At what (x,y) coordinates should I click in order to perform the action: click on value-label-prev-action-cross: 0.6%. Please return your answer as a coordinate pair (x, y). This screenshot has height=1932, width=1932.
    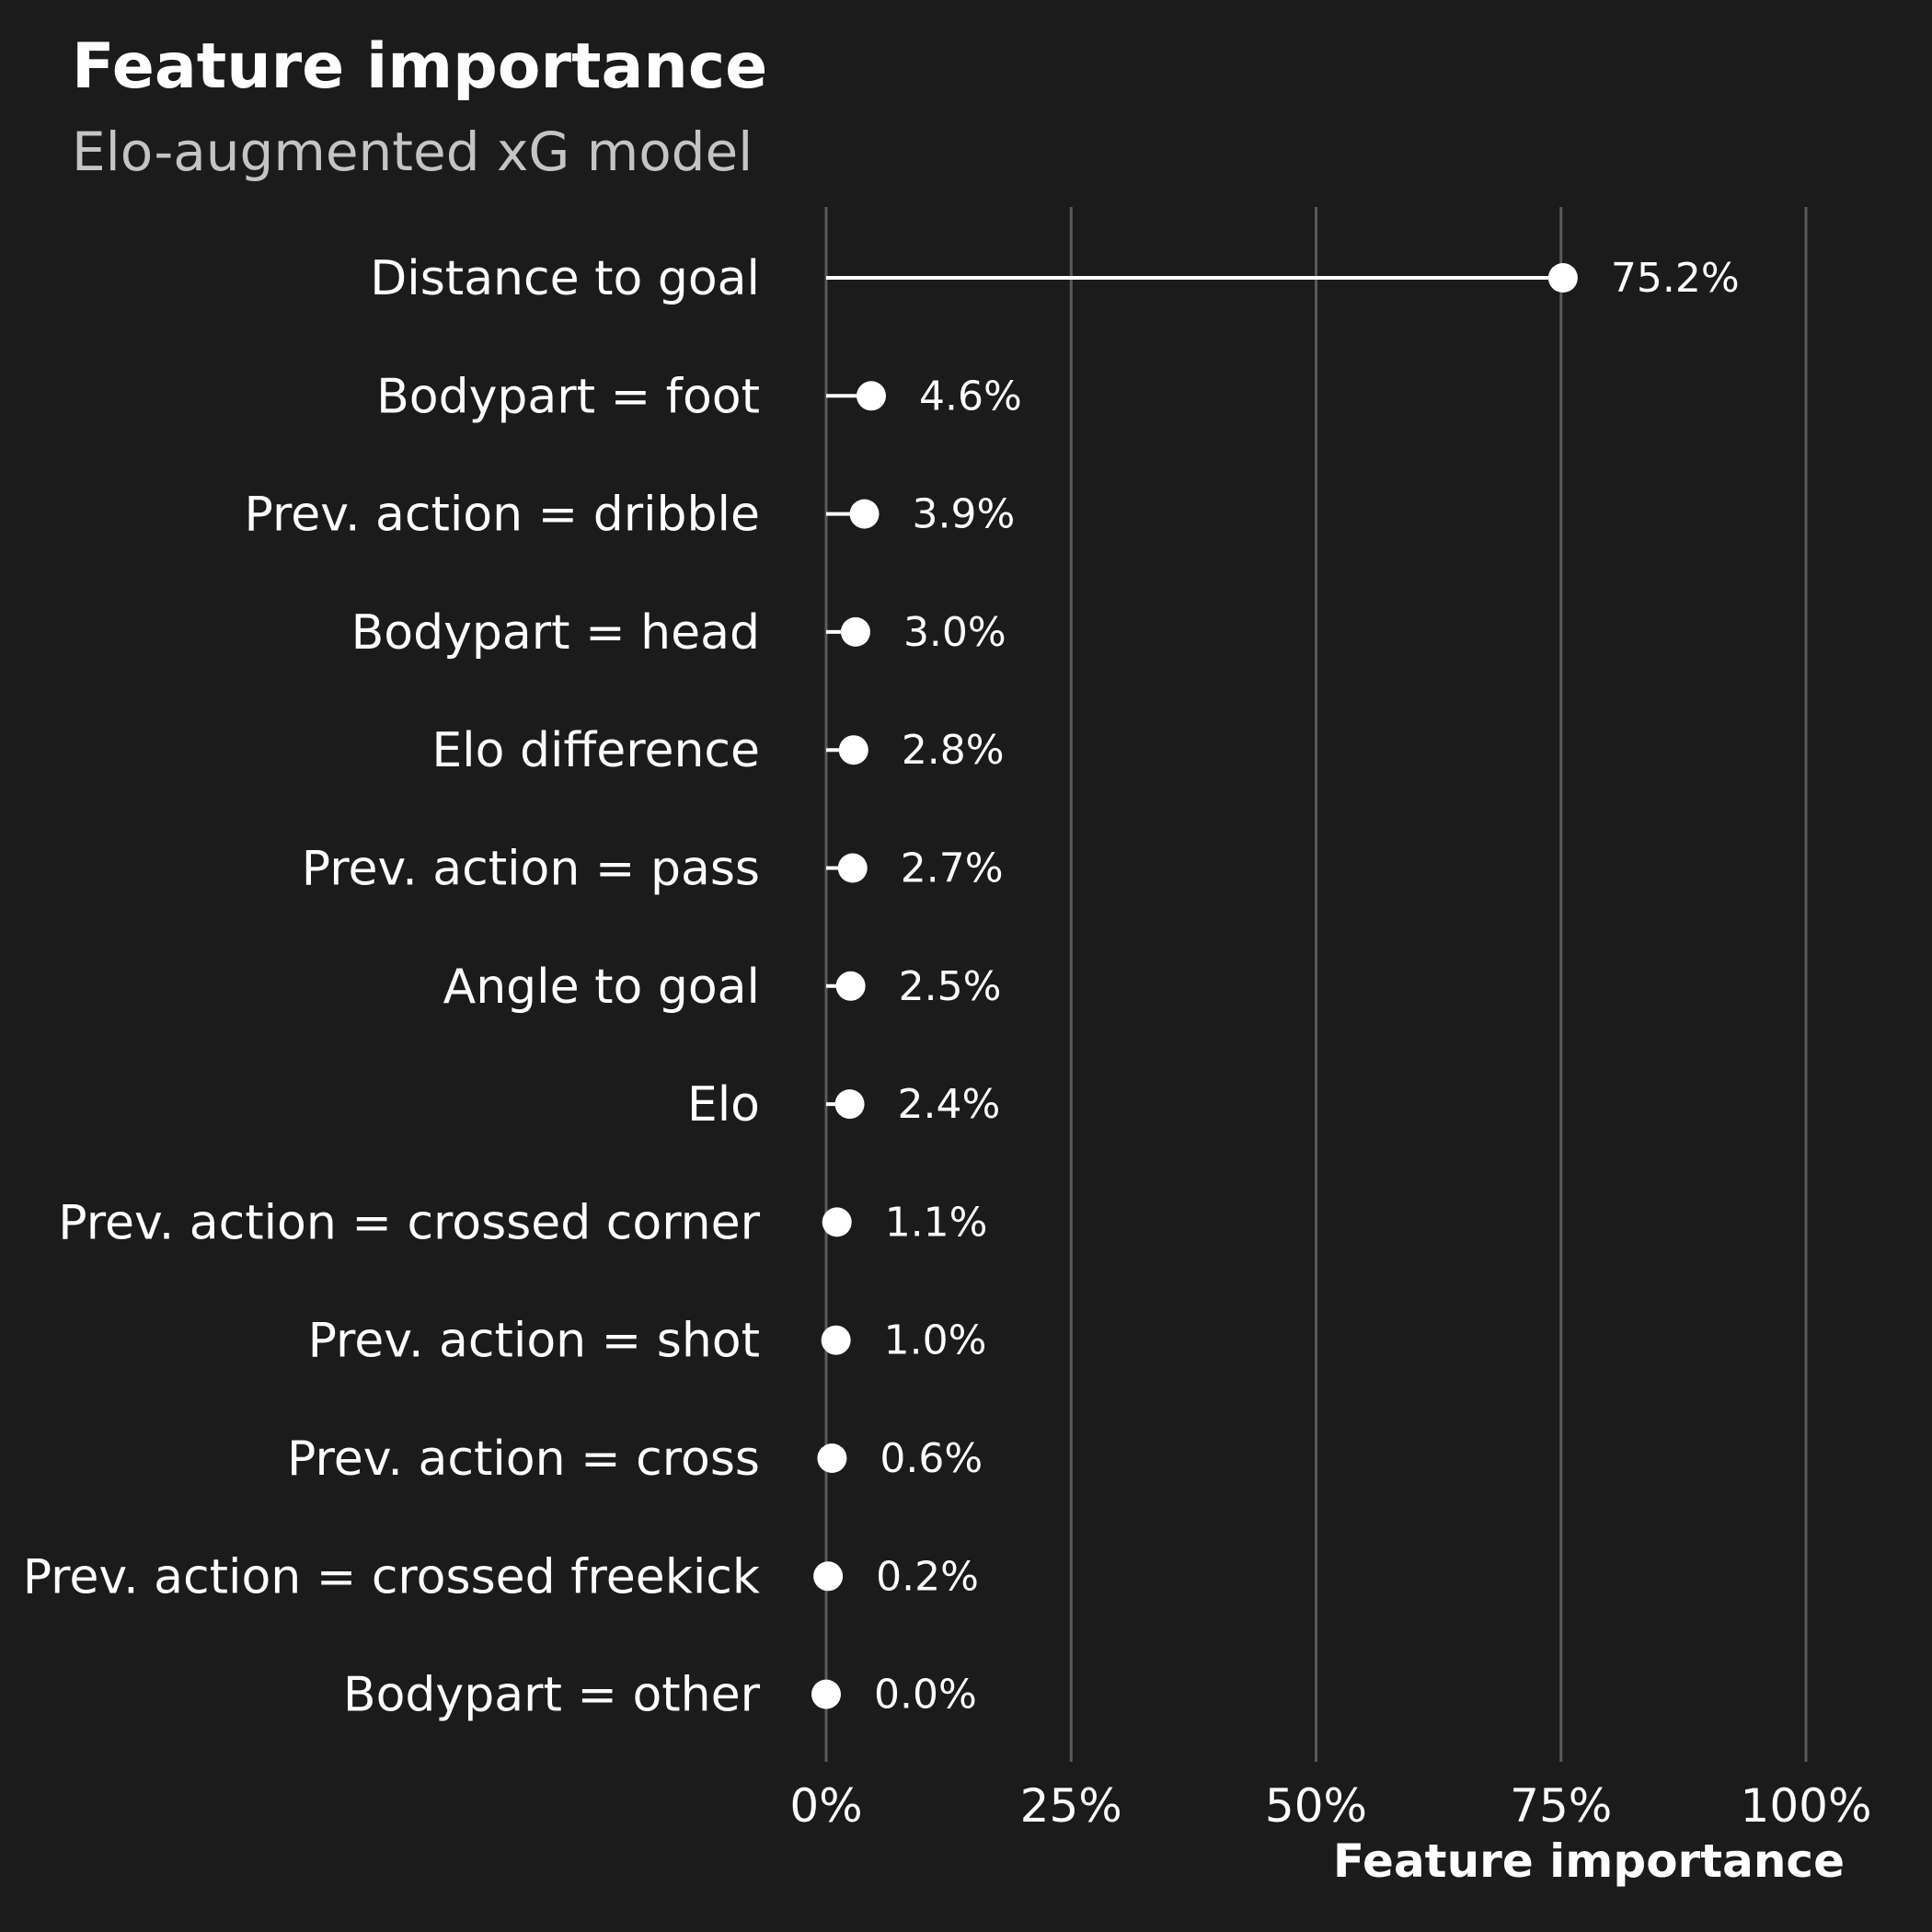
    Looking at the image, I should click on (931, 1458).